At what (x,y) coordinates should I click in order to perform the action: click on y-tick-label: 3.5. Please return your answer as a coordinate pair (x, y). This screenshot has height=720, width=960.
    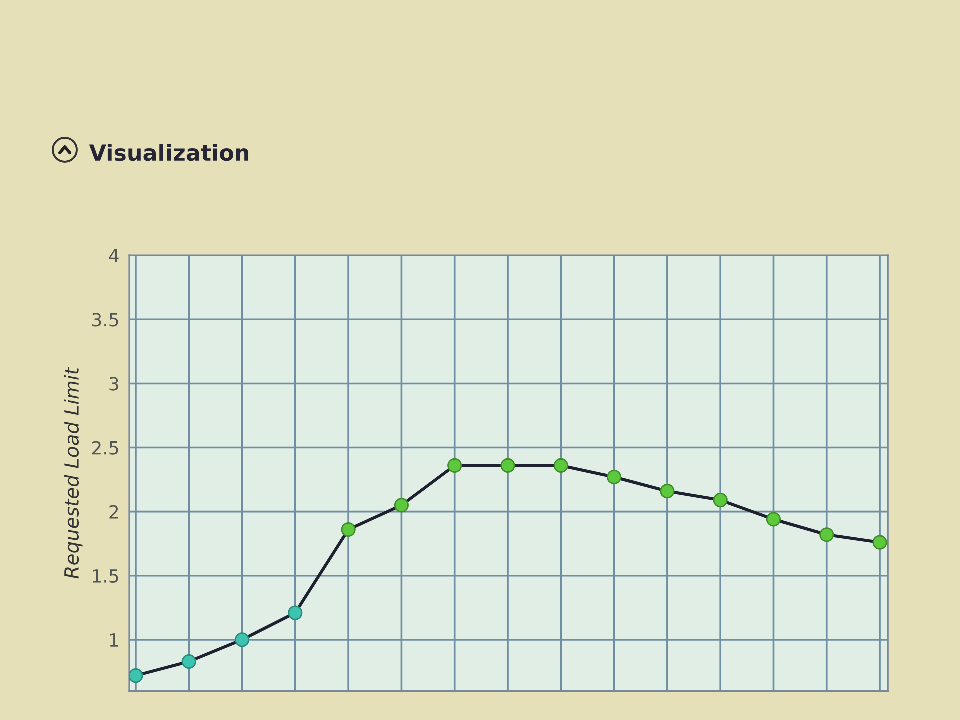
    Looking at the image, I should click on (105, 320).